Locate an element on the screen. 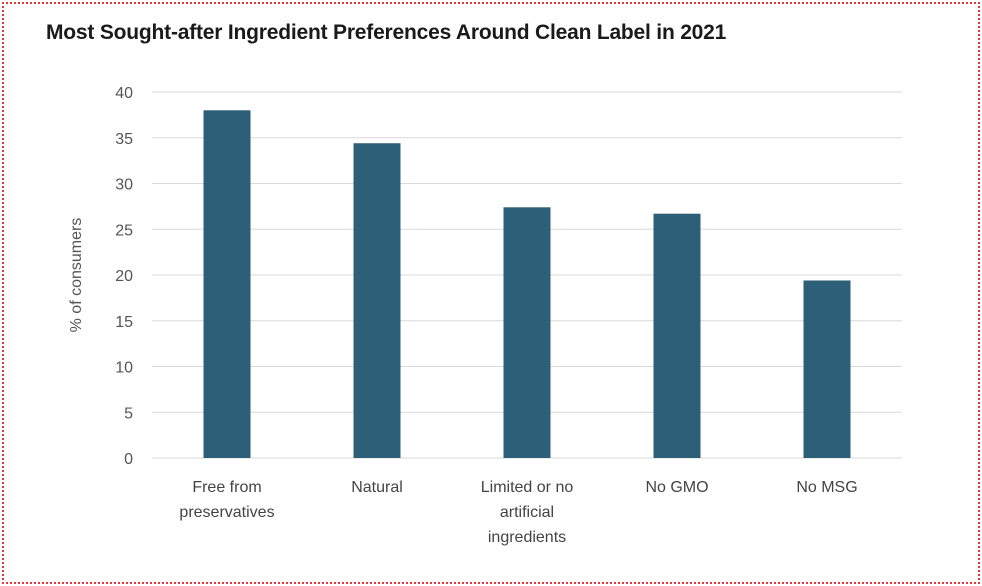 This screenshot has height=586, width=982. y-tick-label: 15 is located at coordinates (124, 322).